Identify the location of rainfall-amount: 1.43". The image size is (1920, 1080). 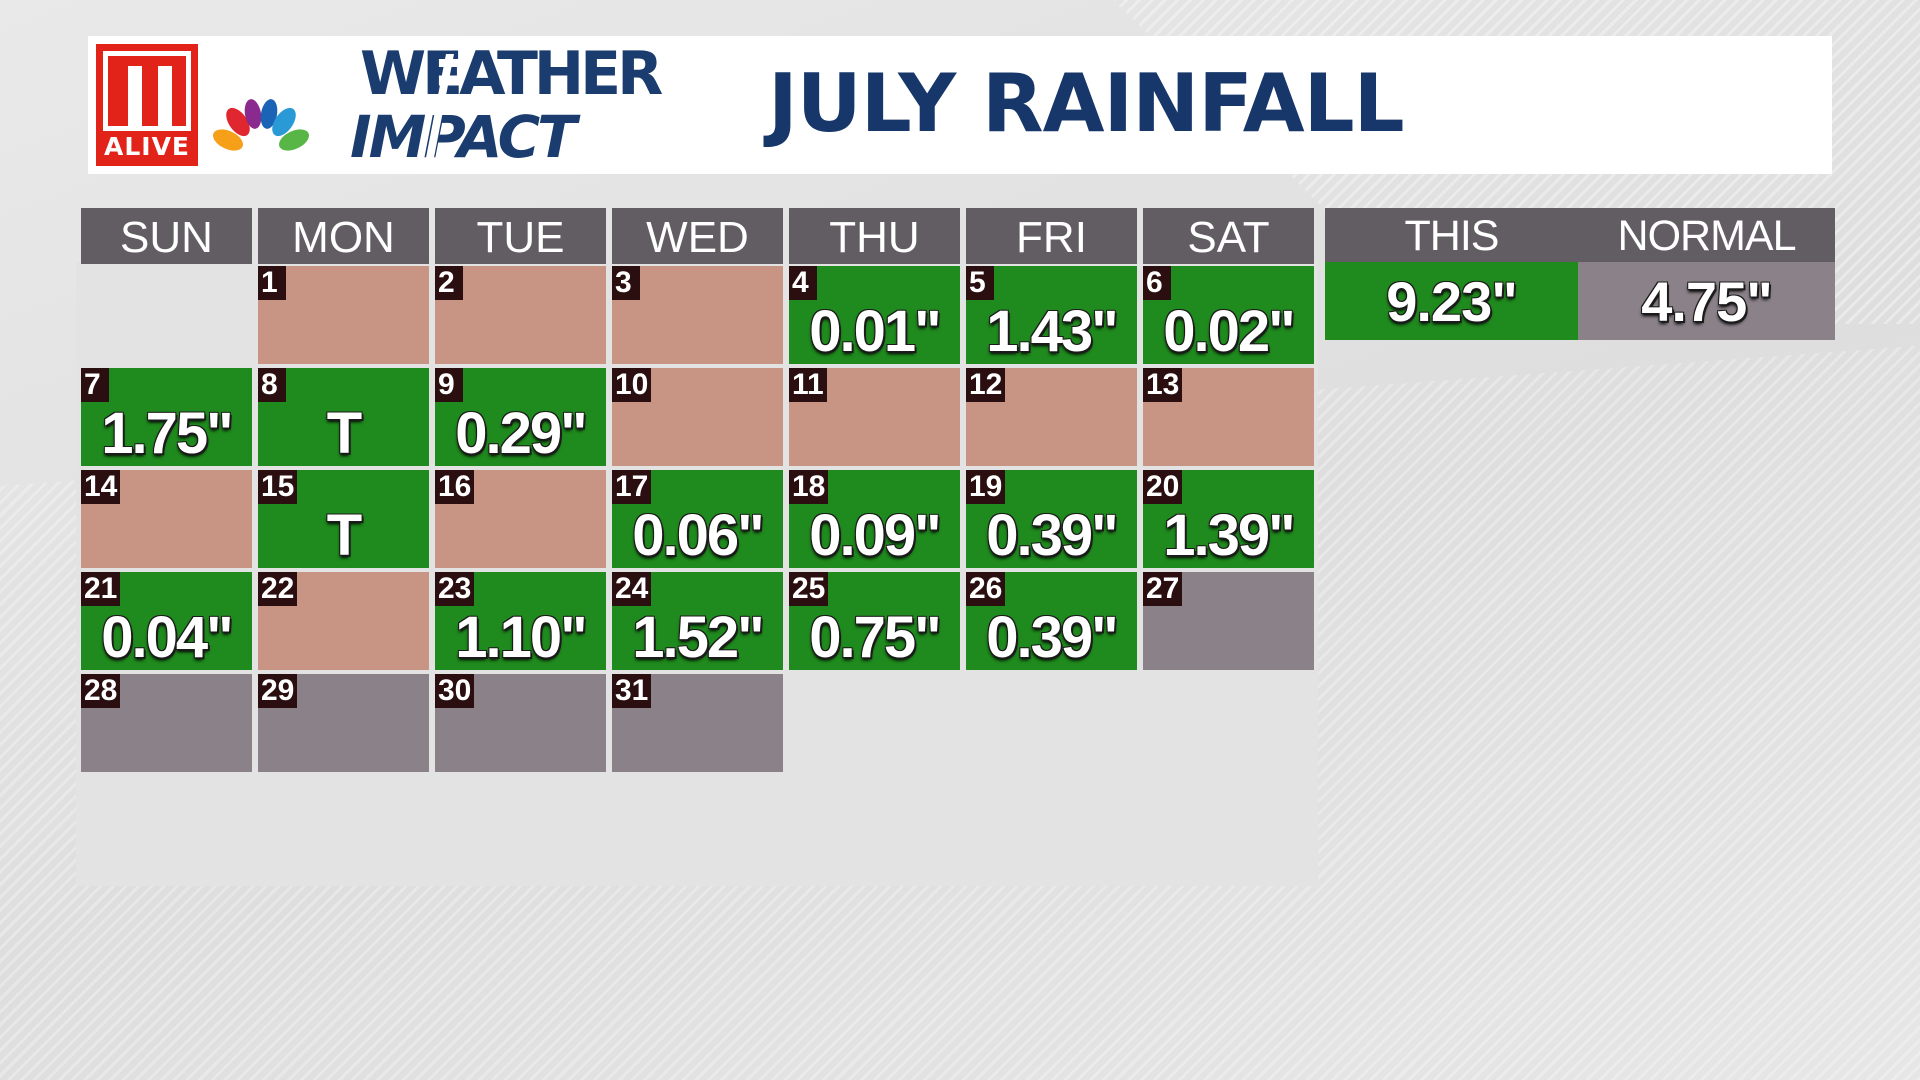
(1052, 332).